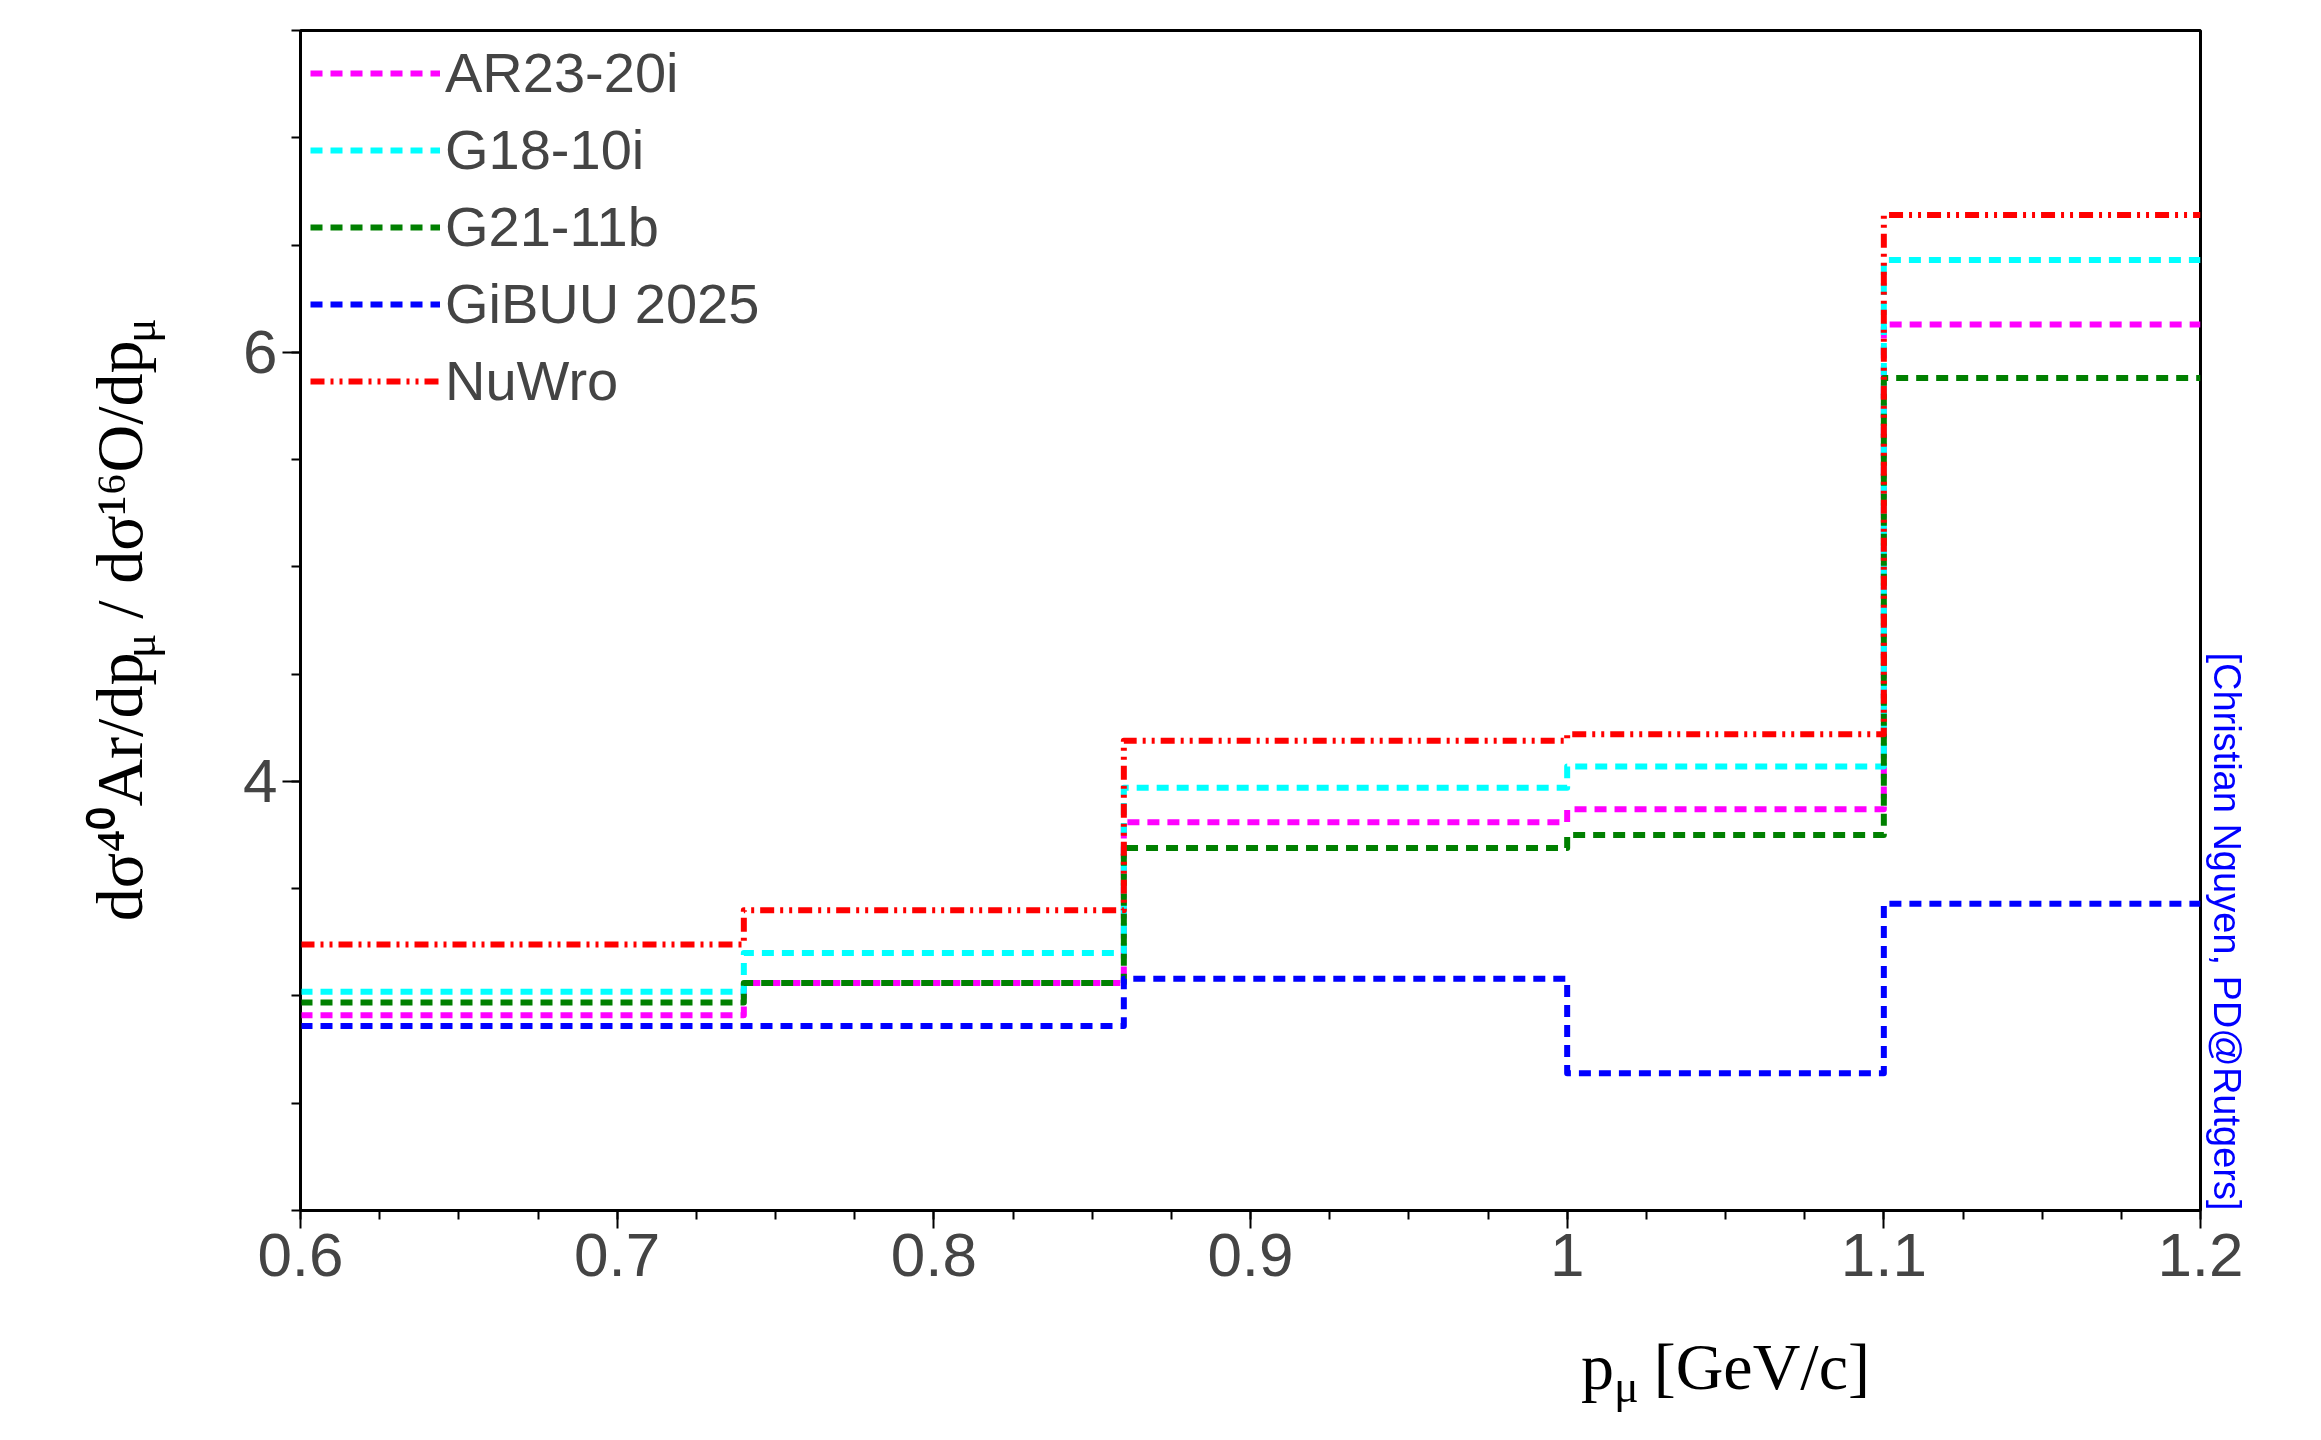  Describe the element at coordinates (260, 352) in the screenshot. I see `y-tick-label: 6` at that location.